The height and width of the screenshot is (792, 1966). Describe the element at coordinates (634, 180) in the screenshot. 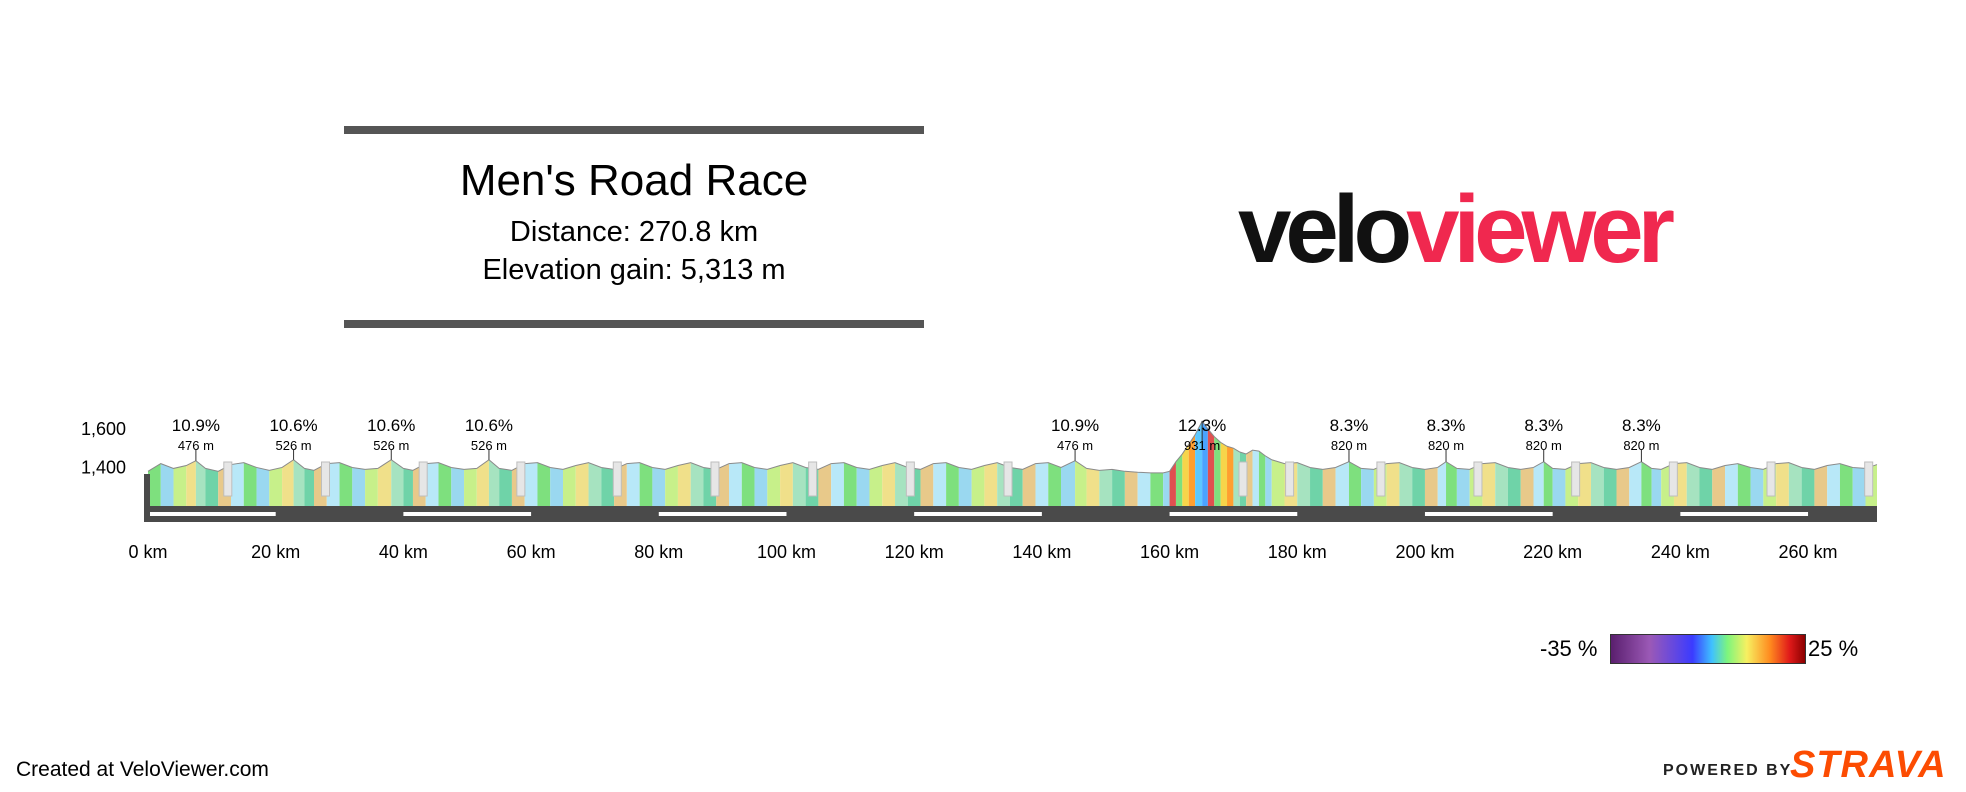

I see `race-title: Men's Road Race` at that location.